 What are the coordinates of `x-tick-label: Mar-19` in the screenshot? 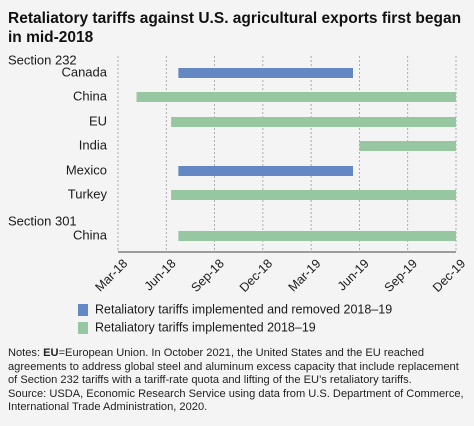 It's located at (305, 275).